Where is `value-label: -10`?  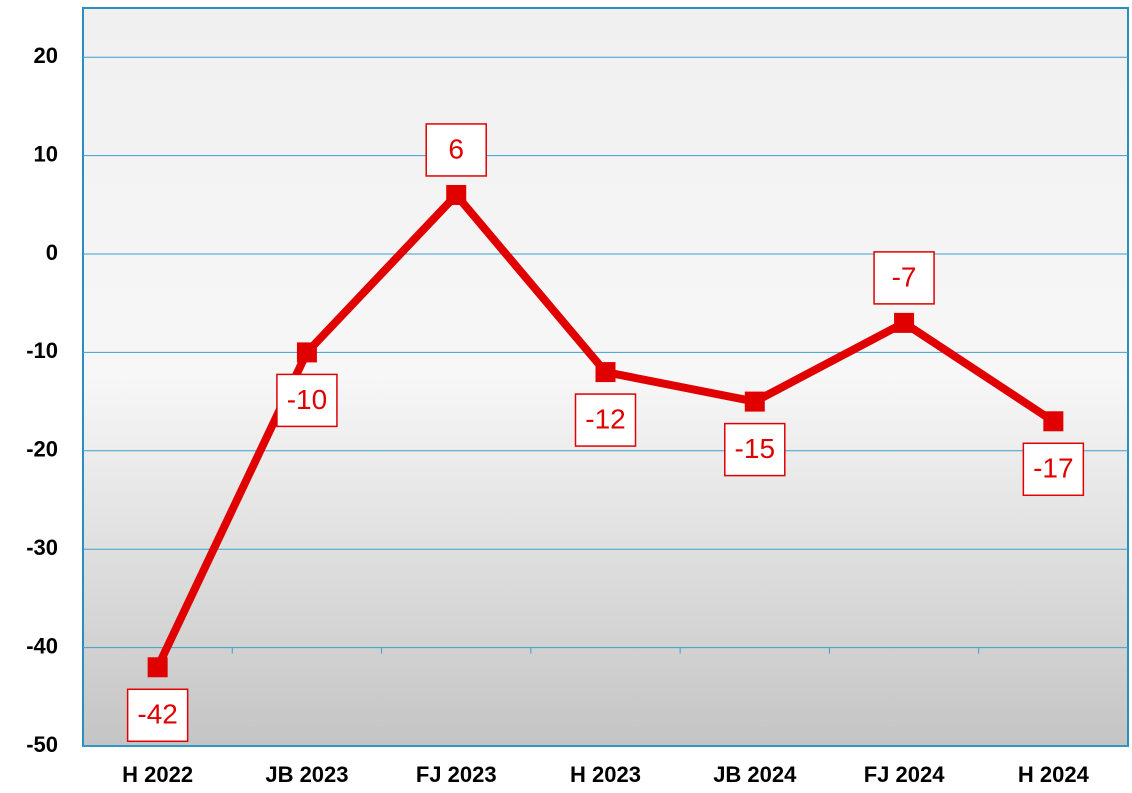
value-label: -10 is located at coordinates (307, 399).